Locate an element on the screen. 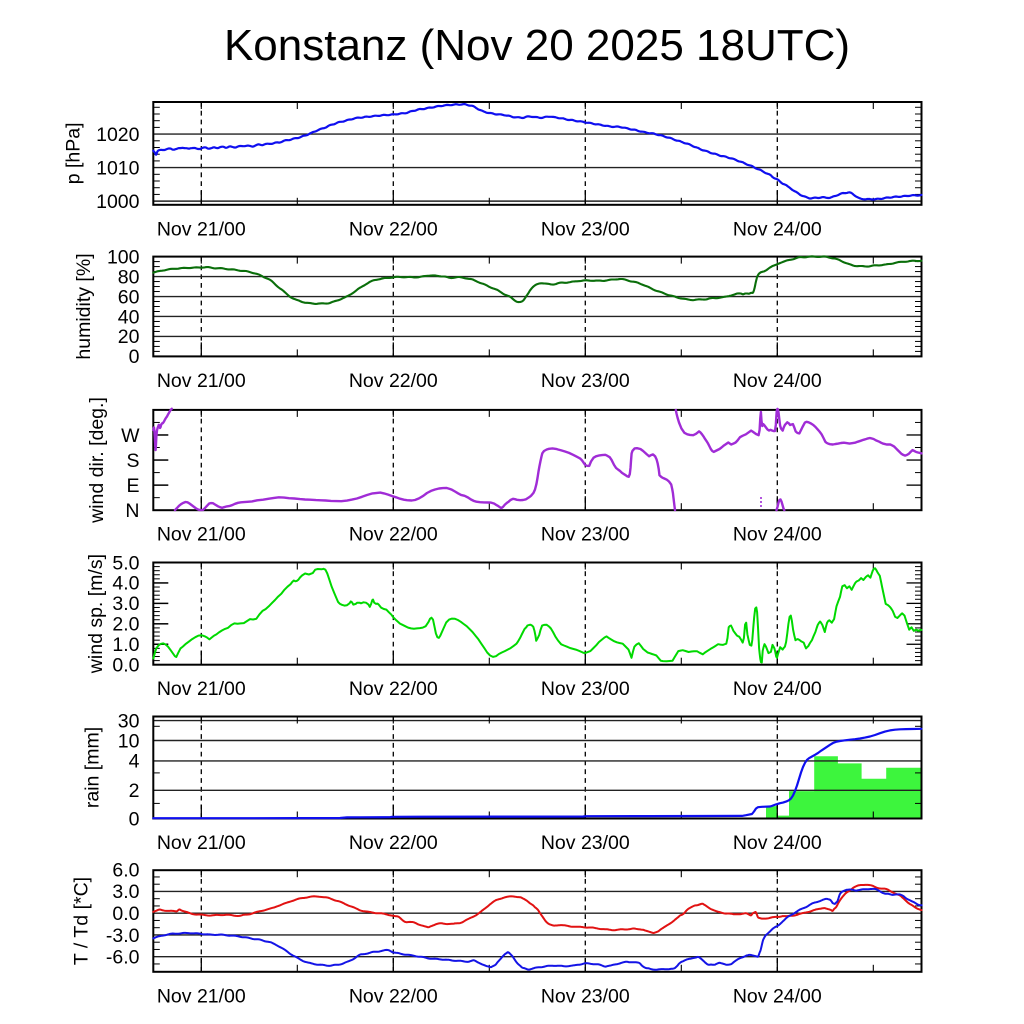 This screenshot has height=1024, width=1024. svg-text: 1010 is located at coordinates (118, 168).